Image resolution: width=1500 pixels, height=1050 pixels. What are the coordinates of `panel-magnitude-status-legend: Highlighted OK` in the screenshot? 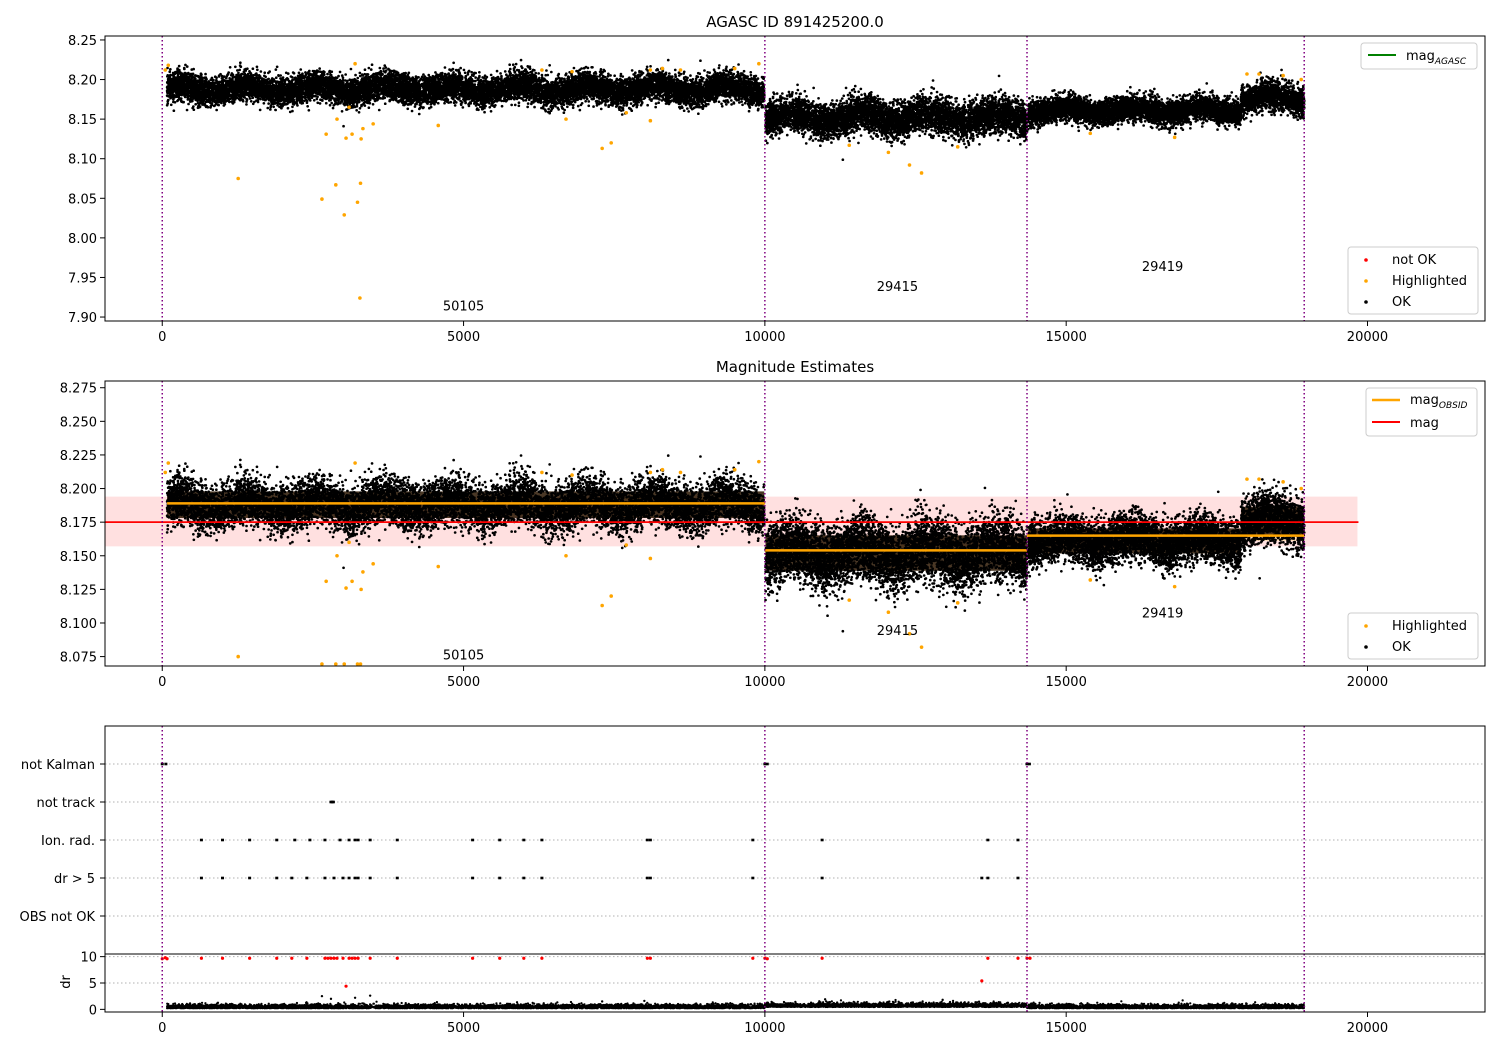 It's located at (1413, 636).